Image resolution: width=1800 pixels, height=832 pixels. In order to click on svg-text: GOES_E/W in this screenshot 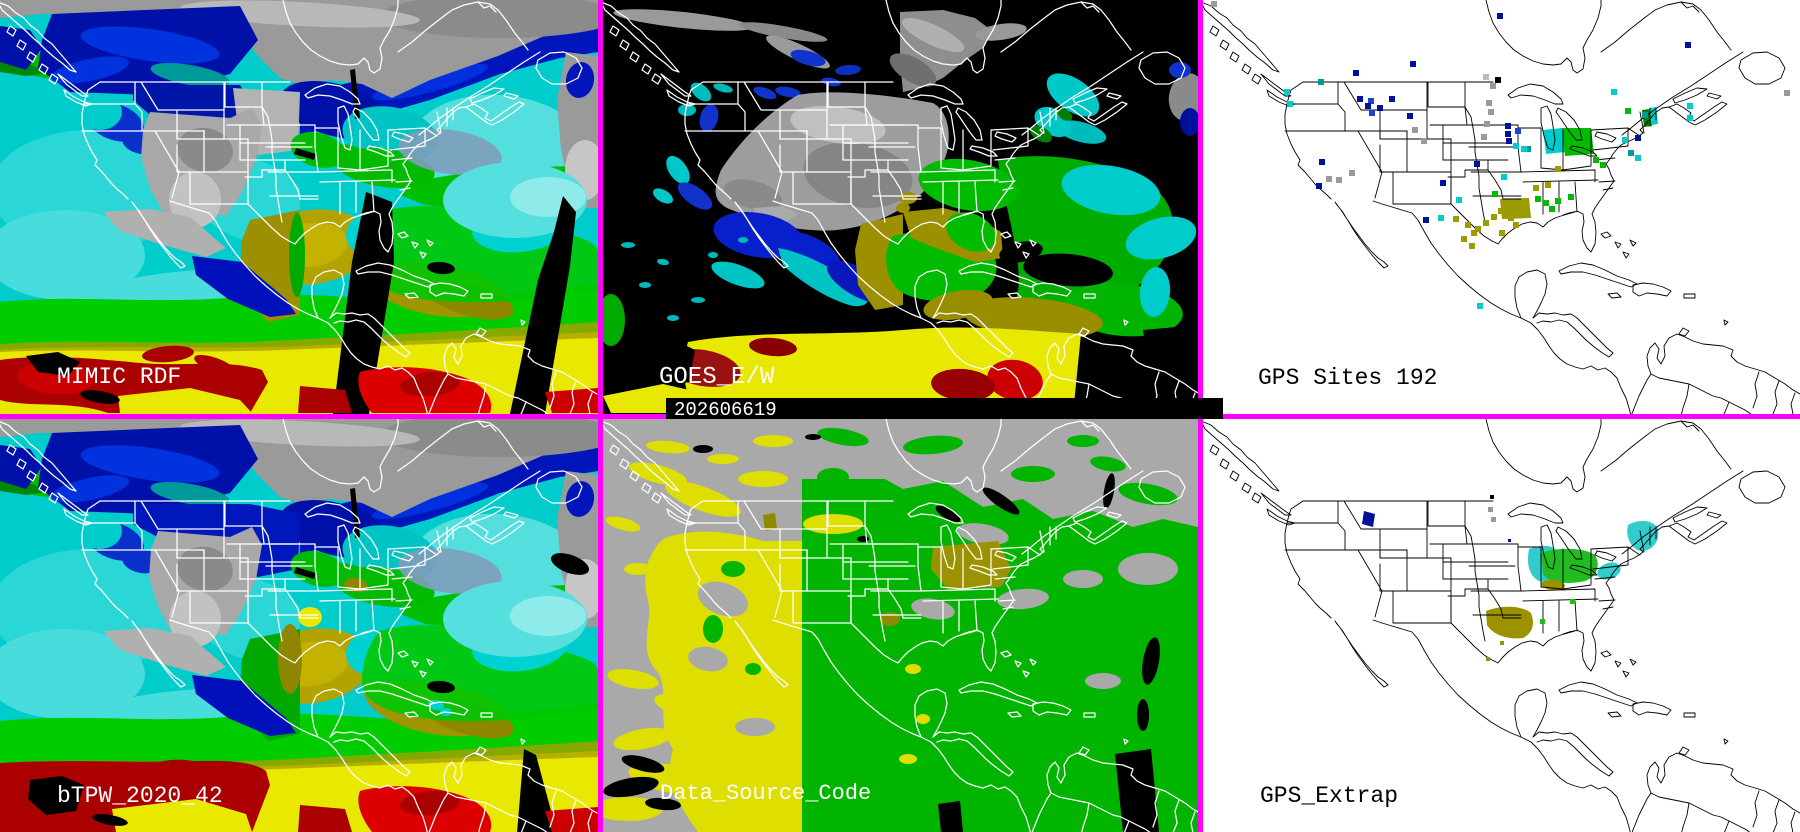, I will do `click(717, 377)`.